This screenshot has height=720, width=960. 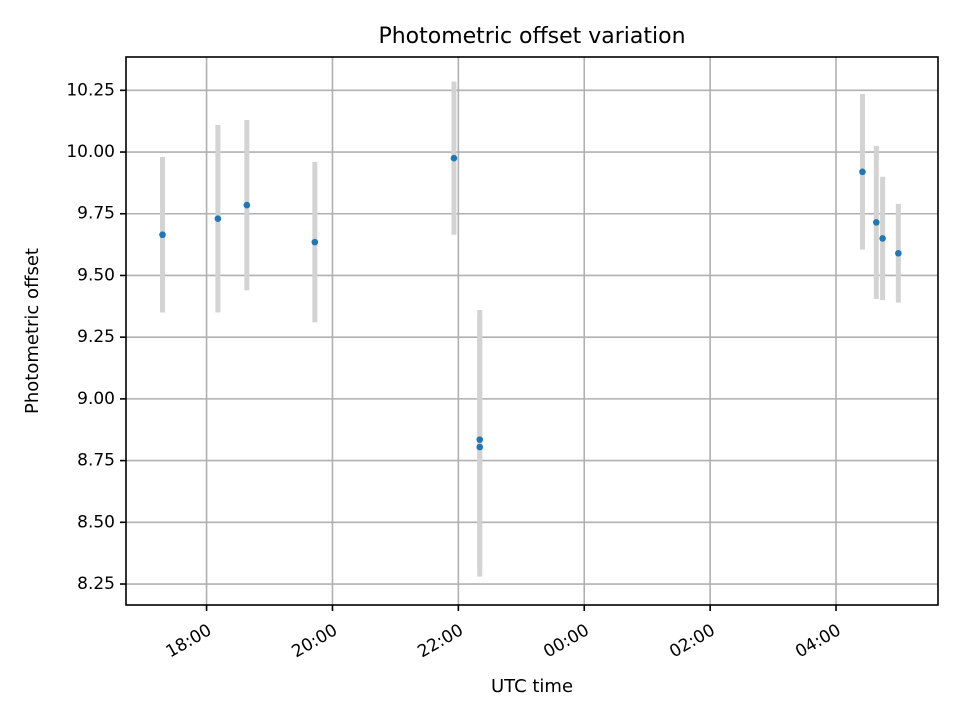 I want to click on x-tick-label: 02:00, so click(x=692, y=641).